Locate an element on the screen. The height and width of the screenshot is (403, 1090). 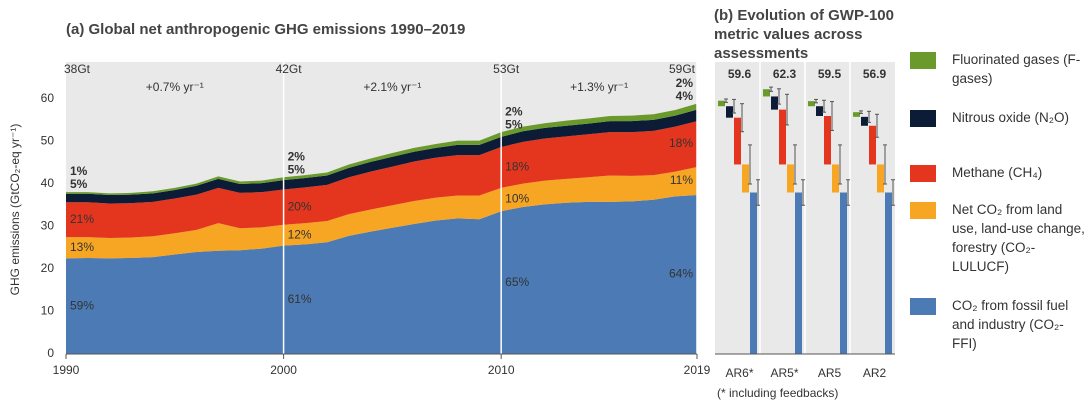
growth-label: +2.1% yr⁻¹ is located at coordinates (392, 87).